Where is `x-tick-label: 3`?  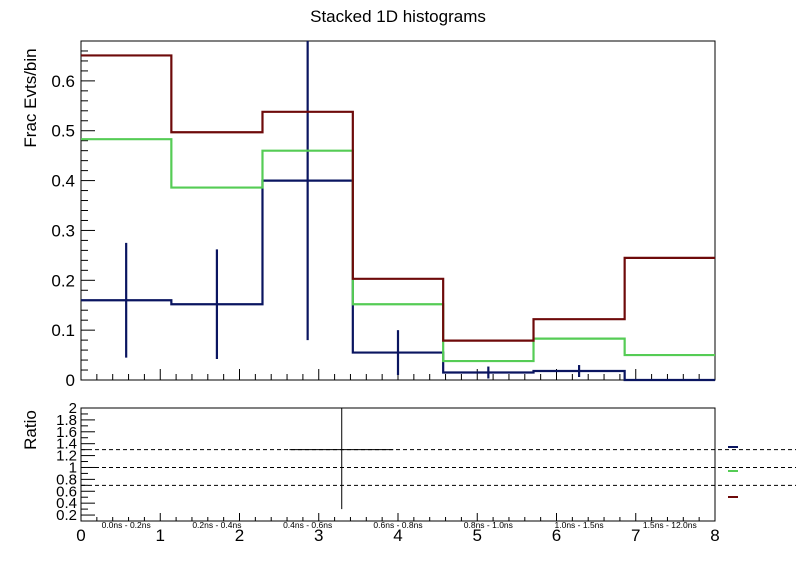
x-tick-label: 3 is located at coordinates (318, 535).